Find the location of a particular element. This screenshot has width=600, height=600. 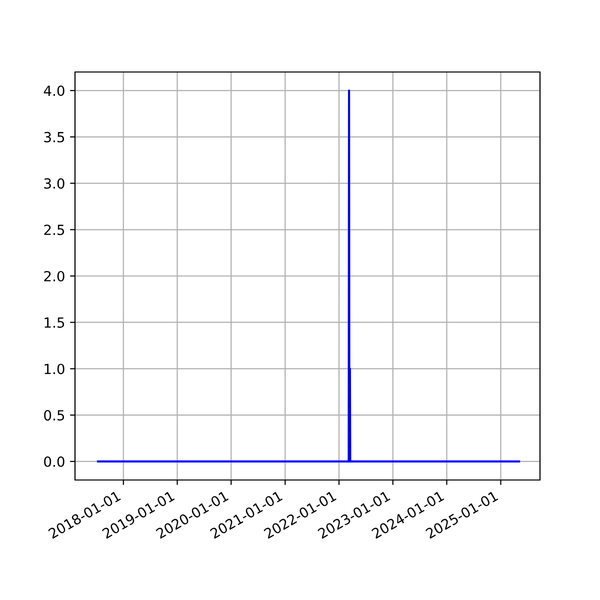

y-tick-label: 0.5 is located at coordinates (54, 415).